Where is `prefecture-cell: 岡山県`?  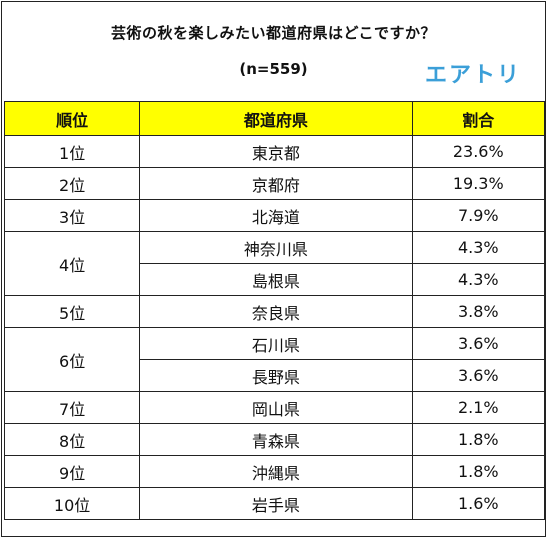 prefecture-cell: 岡山県 is located at coordinates (276, 407).